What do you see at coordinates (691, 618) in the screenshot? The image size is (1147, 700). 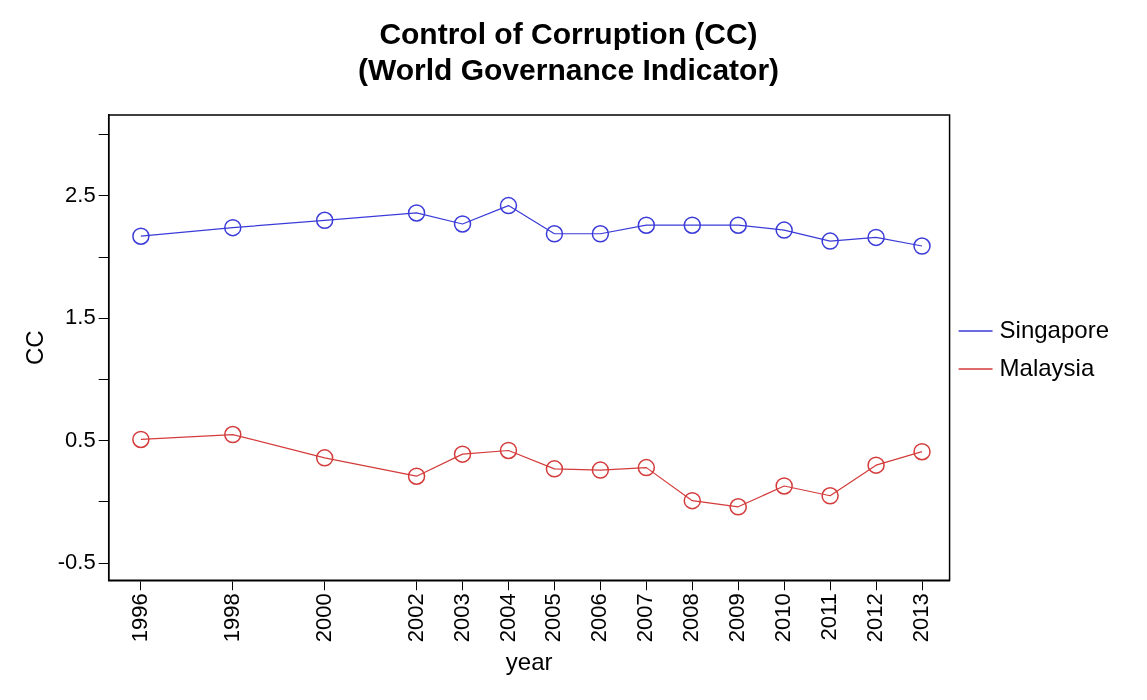 I see `x-tick-label: 2008` at bounding box center [691, 618].